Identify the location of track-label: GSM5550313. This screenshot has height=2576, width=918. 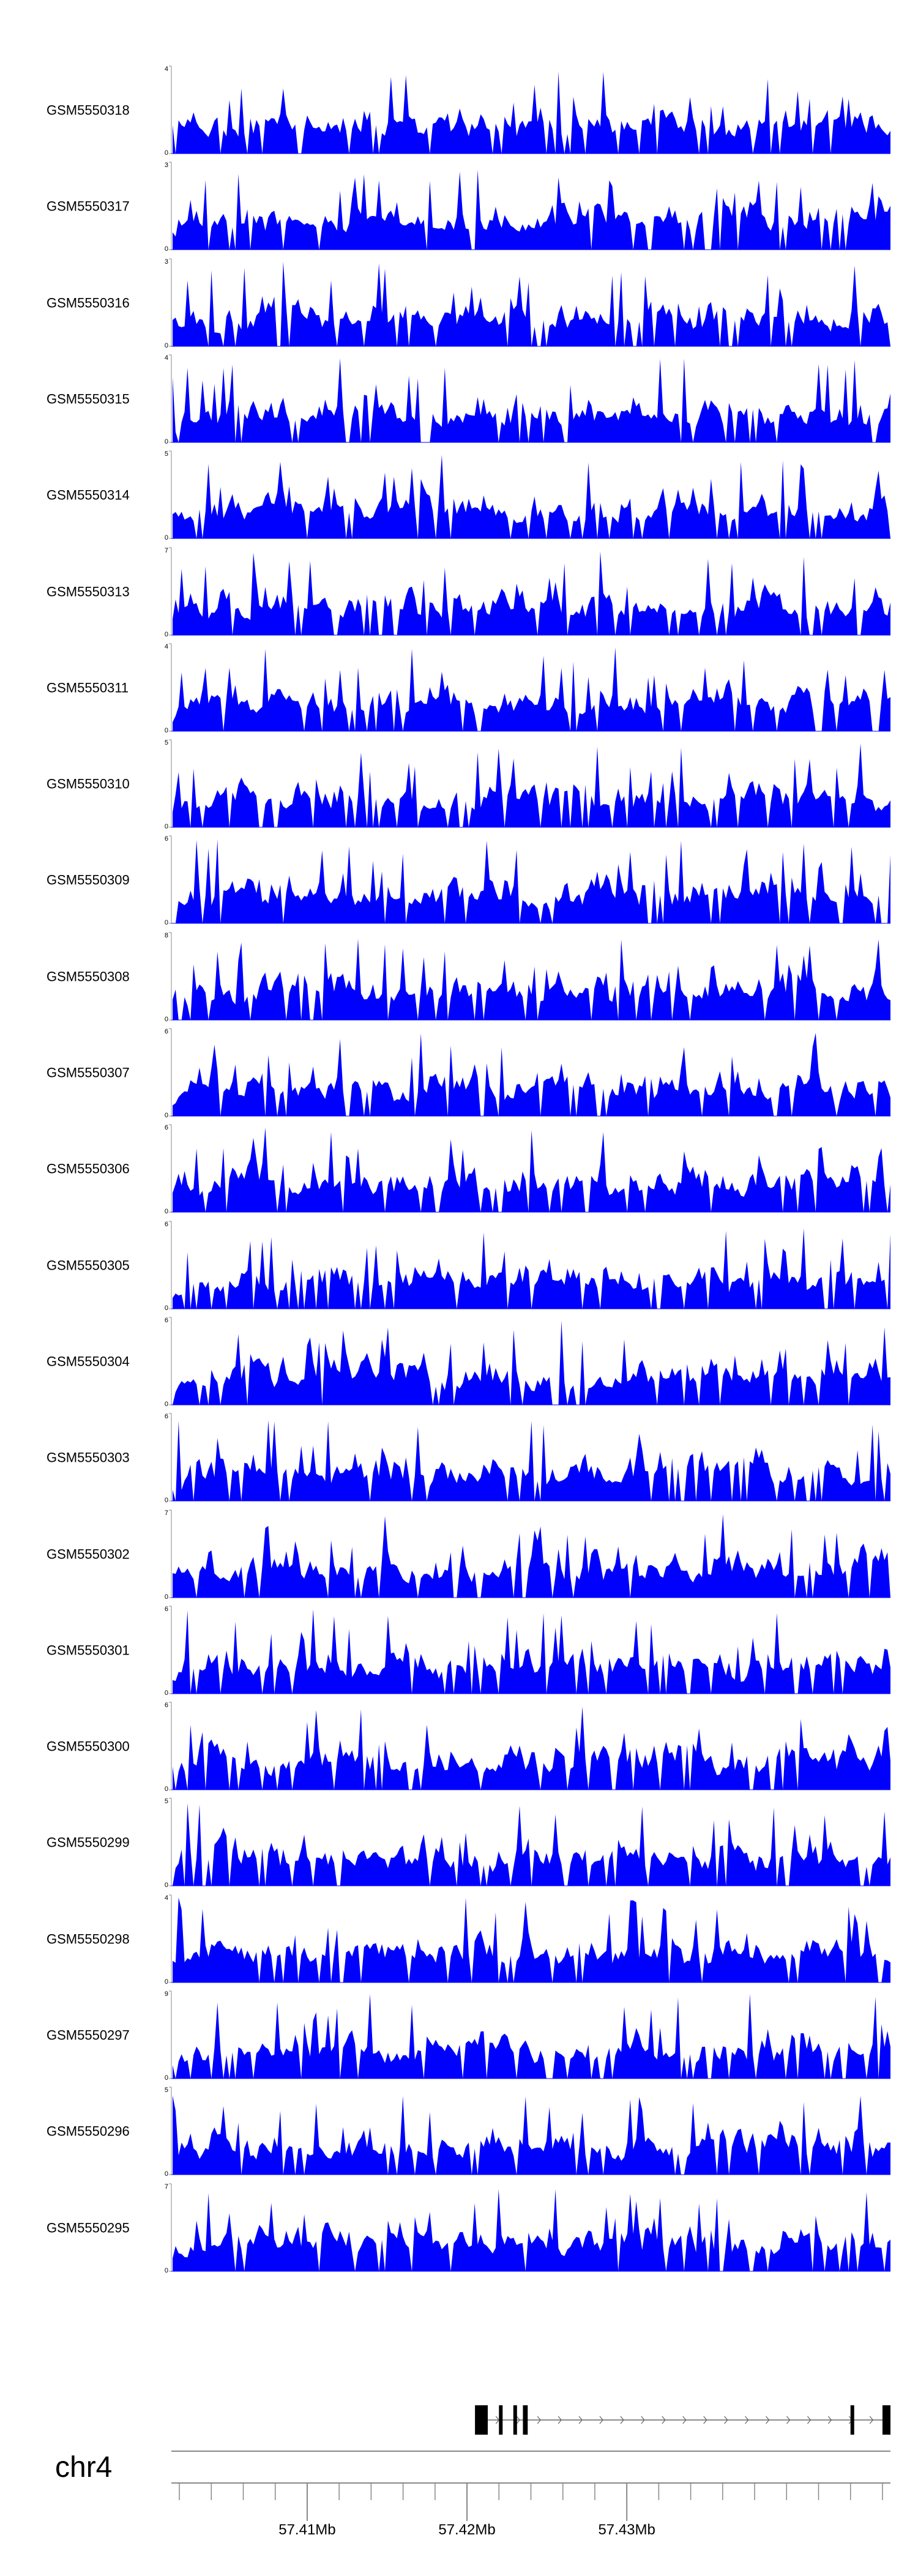
(88, 592).